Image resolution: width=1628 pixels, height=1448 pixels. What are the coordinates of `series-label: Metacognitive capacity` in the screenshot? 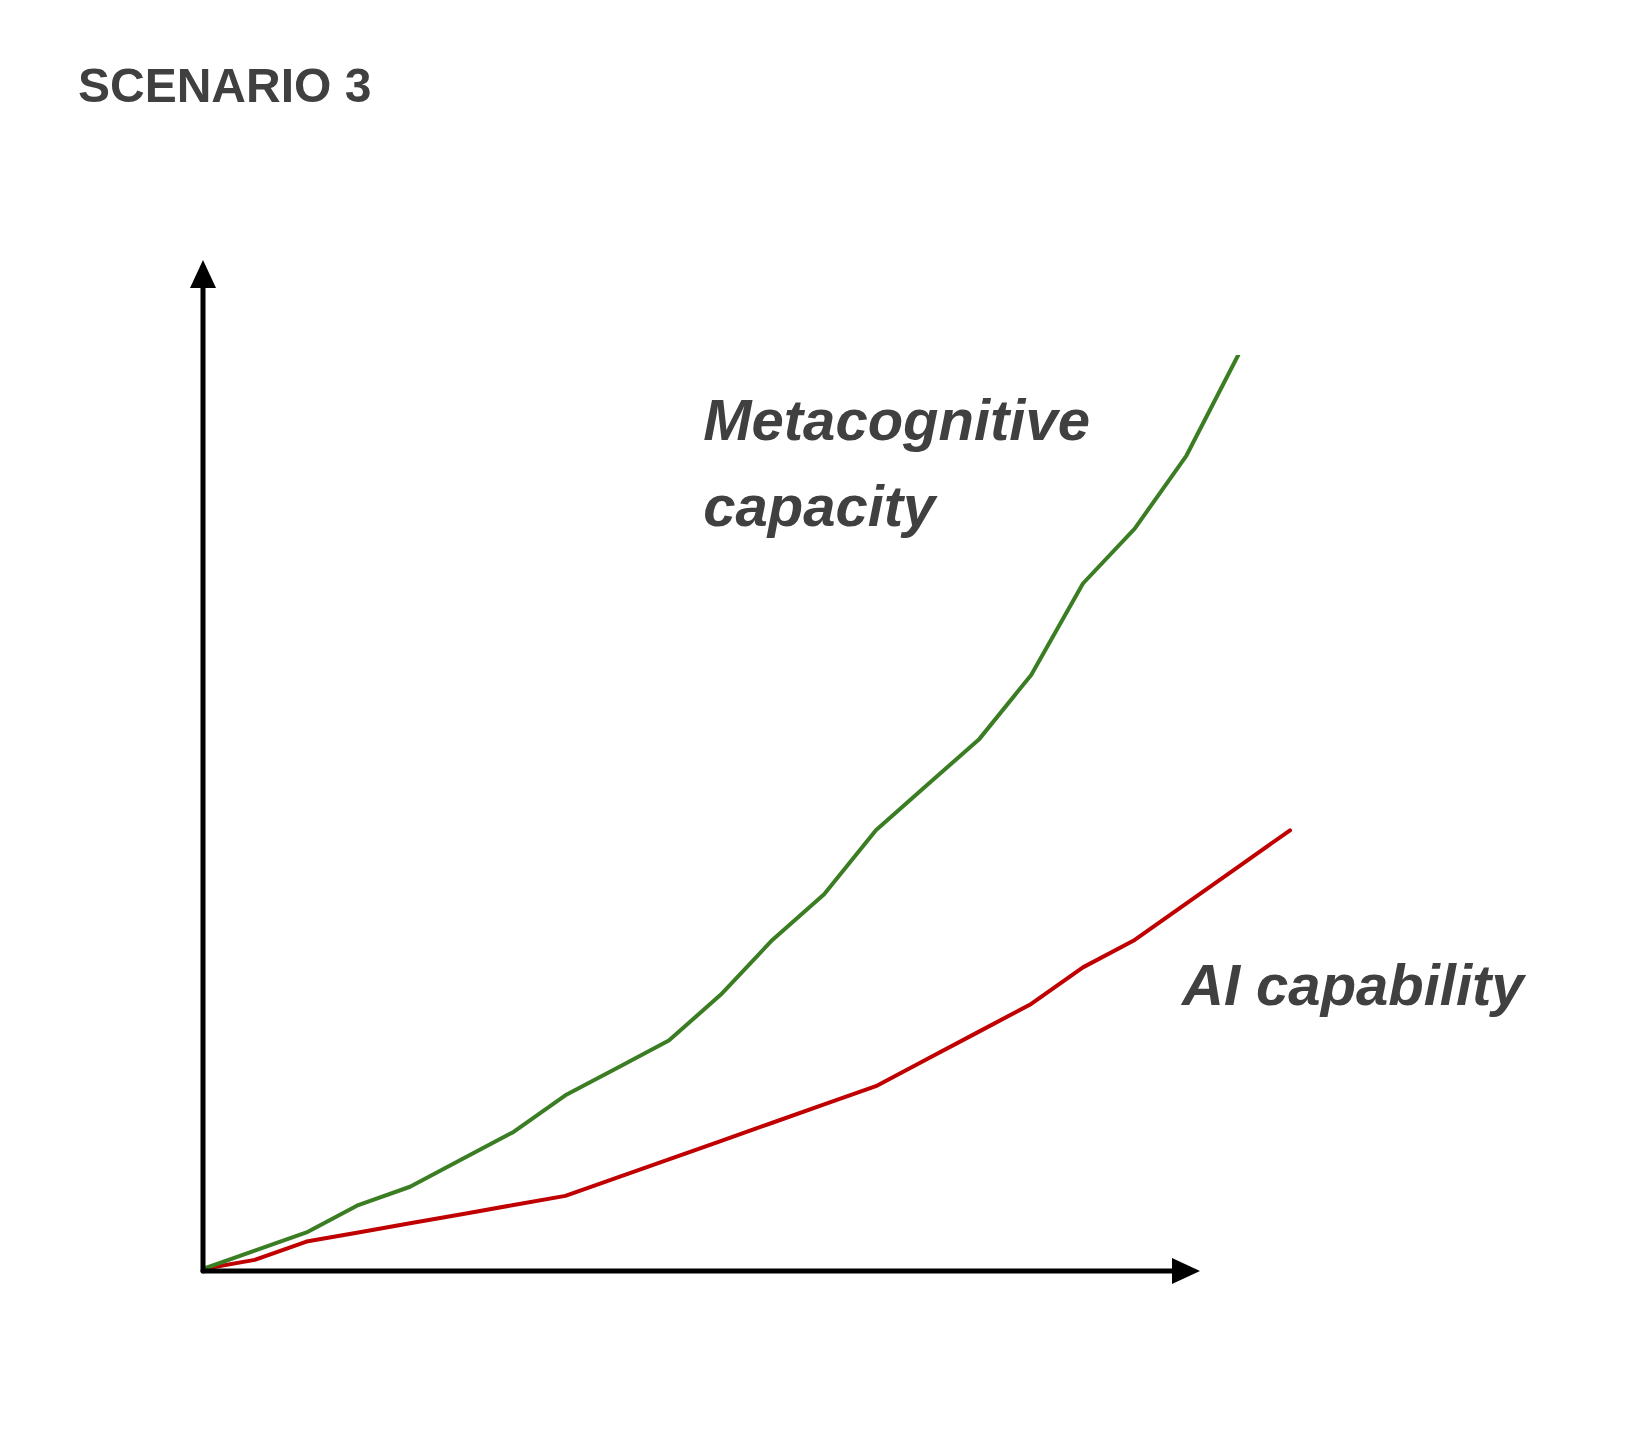 It's located at (896, 462).